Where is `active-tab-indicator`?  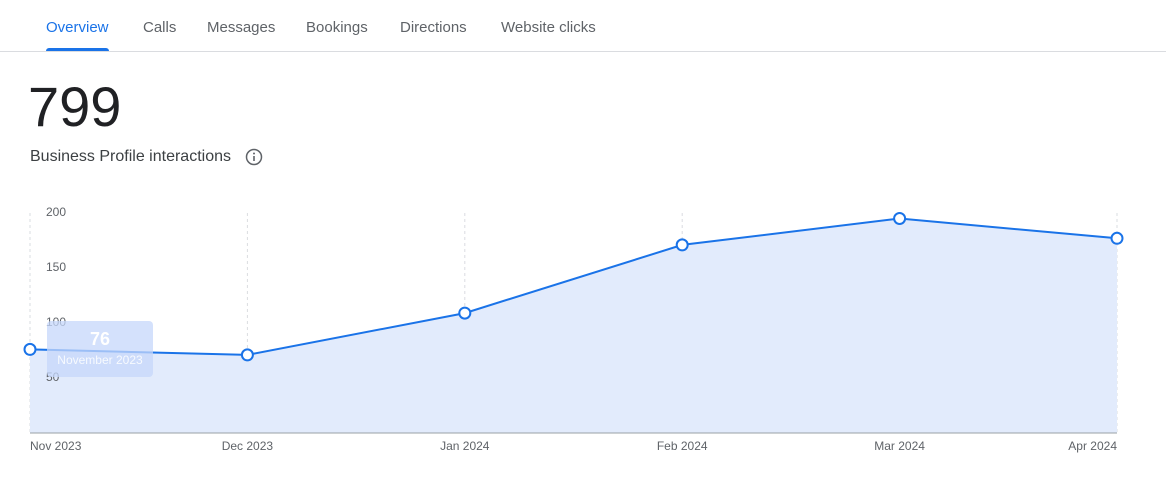
active-tab-indicator is located at coordinates (77, 49).